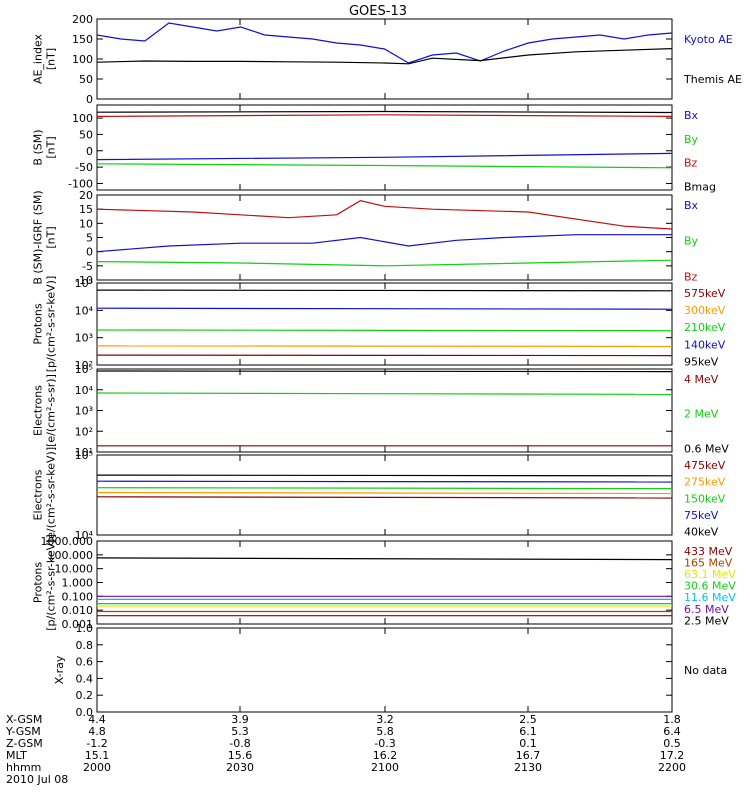 The image size is (750, 800). Describe the element at coordinates (710, 586) in the screenshot. I see `legend-entry: 30.6 MeV` at that location.